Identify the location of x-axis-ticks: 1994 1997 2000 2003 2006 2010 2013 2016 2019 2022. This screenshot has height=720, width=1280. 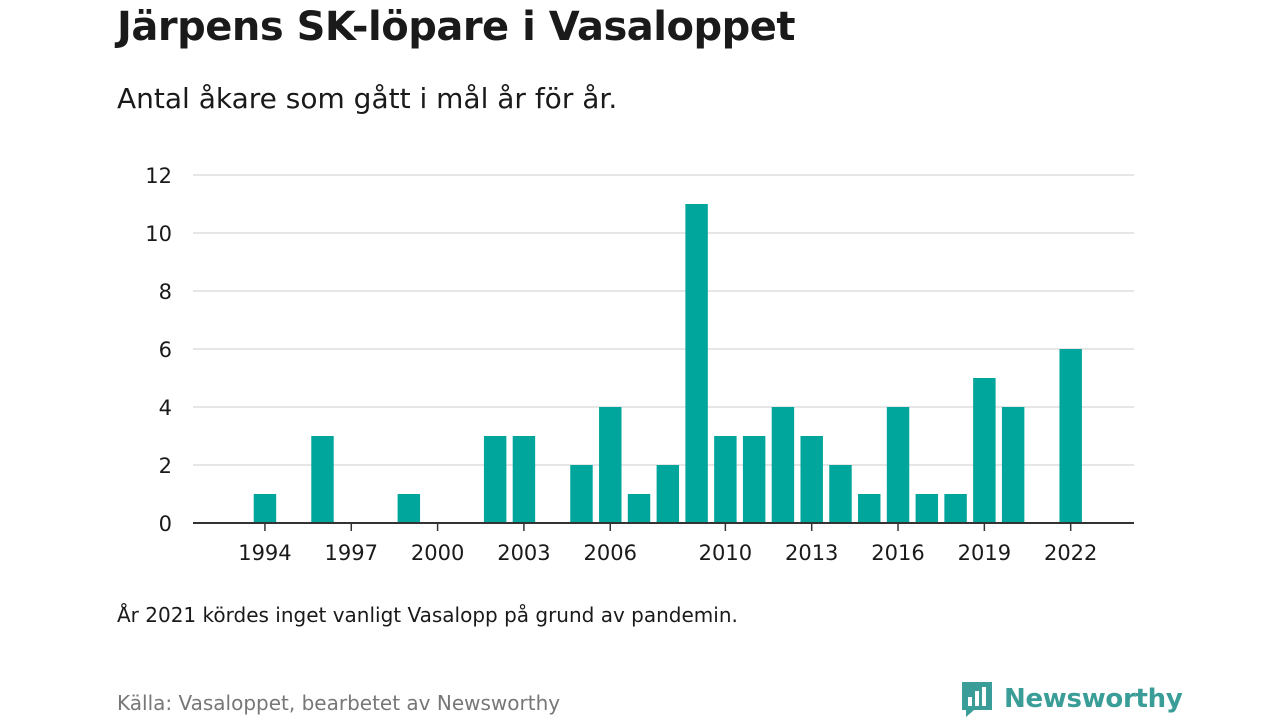
(667, 544).